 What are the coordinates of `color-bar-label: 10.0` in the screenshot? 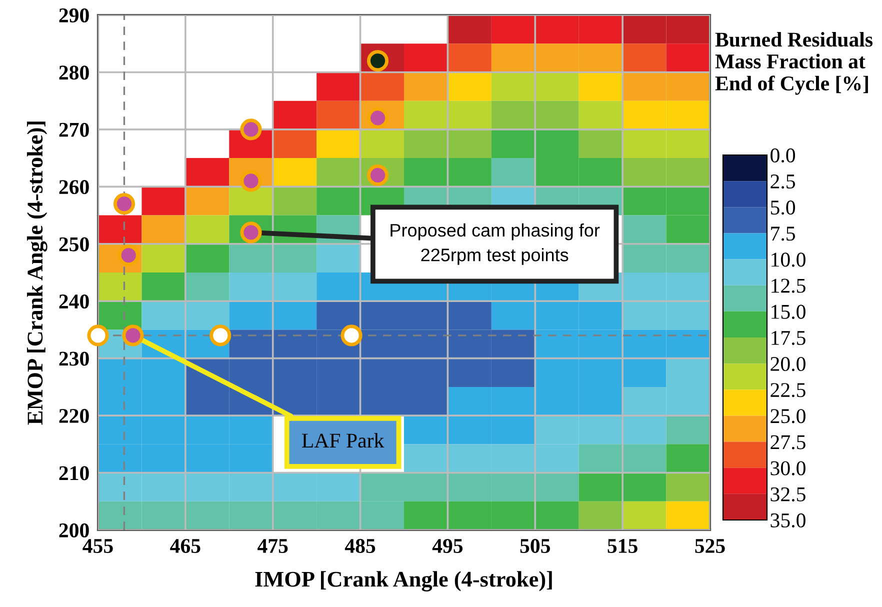 It's located at (789, 259).